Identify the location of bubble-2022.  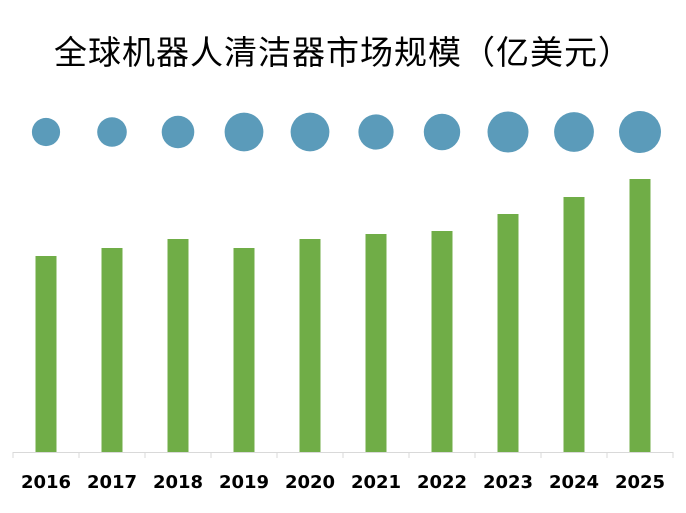
(442, 132).